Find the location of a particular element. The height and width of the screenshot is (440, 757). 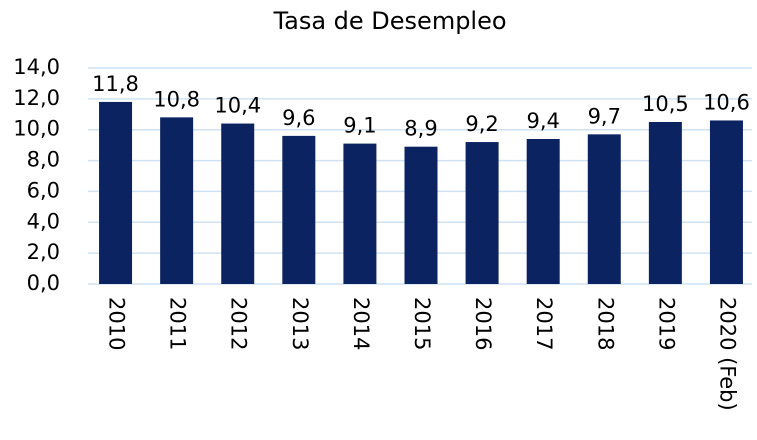

x-tick-label: 2014 is located at coordinates (361, 323).